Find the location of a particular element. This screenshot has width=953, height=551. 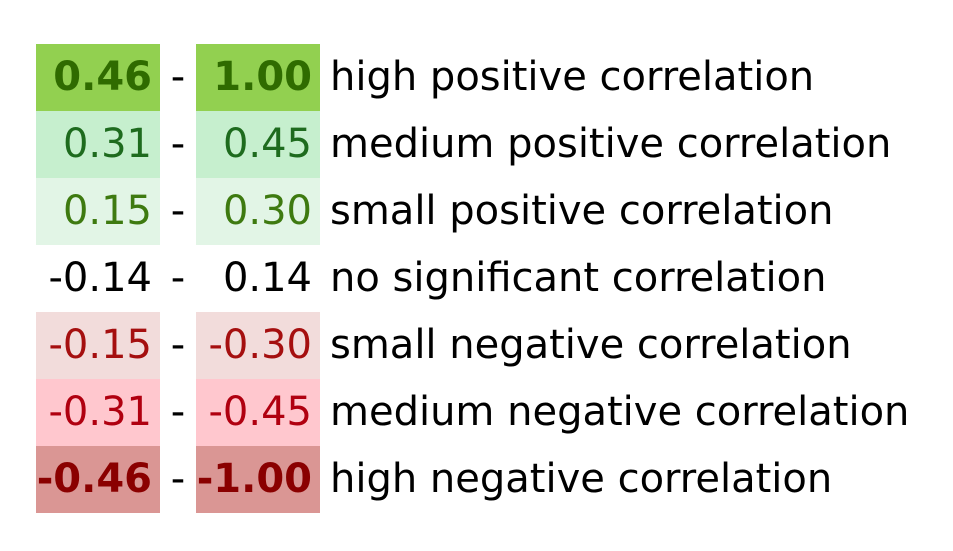

legend-row-high-negative: -0.46 - -1.00 high negative correlation is located at coordinates (472, 479).